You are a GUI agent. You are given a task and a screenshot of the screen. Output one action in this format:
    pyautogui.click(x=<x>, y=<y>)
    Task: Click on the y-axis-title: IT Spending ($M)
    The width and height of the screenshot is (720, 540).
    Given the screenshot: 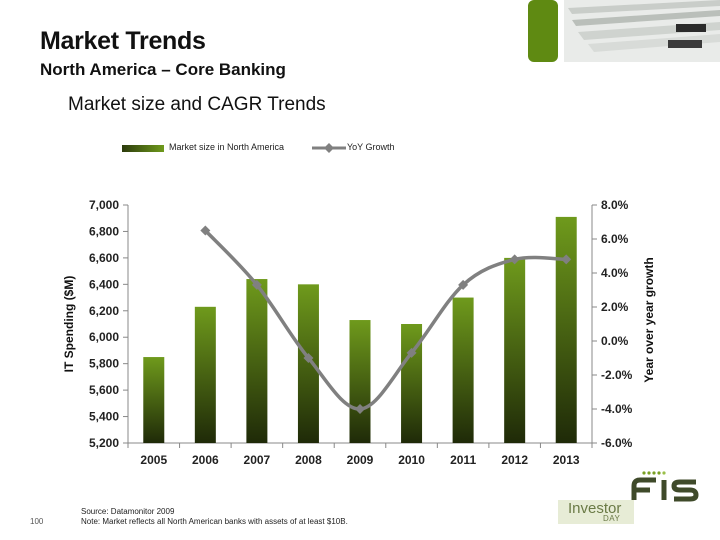 What is the action you would take?
    pyautogui.click(x=69, y=324)
    